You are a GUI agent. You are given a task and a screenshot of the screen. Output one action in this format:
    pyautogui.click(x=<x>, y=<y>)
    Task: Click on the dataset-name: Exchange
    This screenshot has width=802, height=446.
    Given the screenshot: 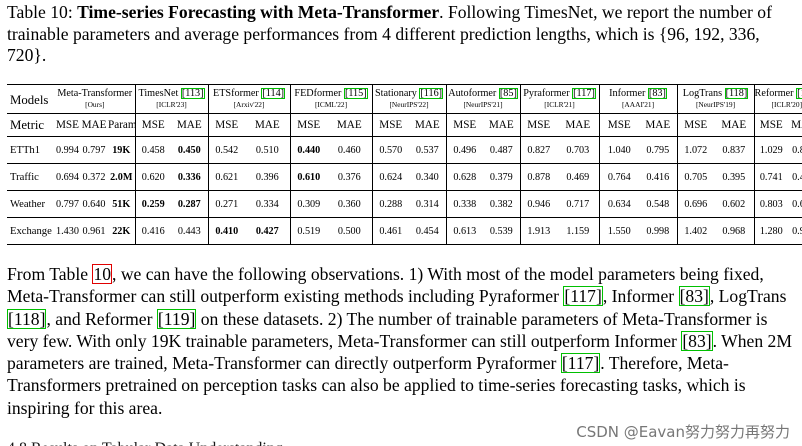 What is the action you would take?
    pyautogui.click(x=31, y=231)
    